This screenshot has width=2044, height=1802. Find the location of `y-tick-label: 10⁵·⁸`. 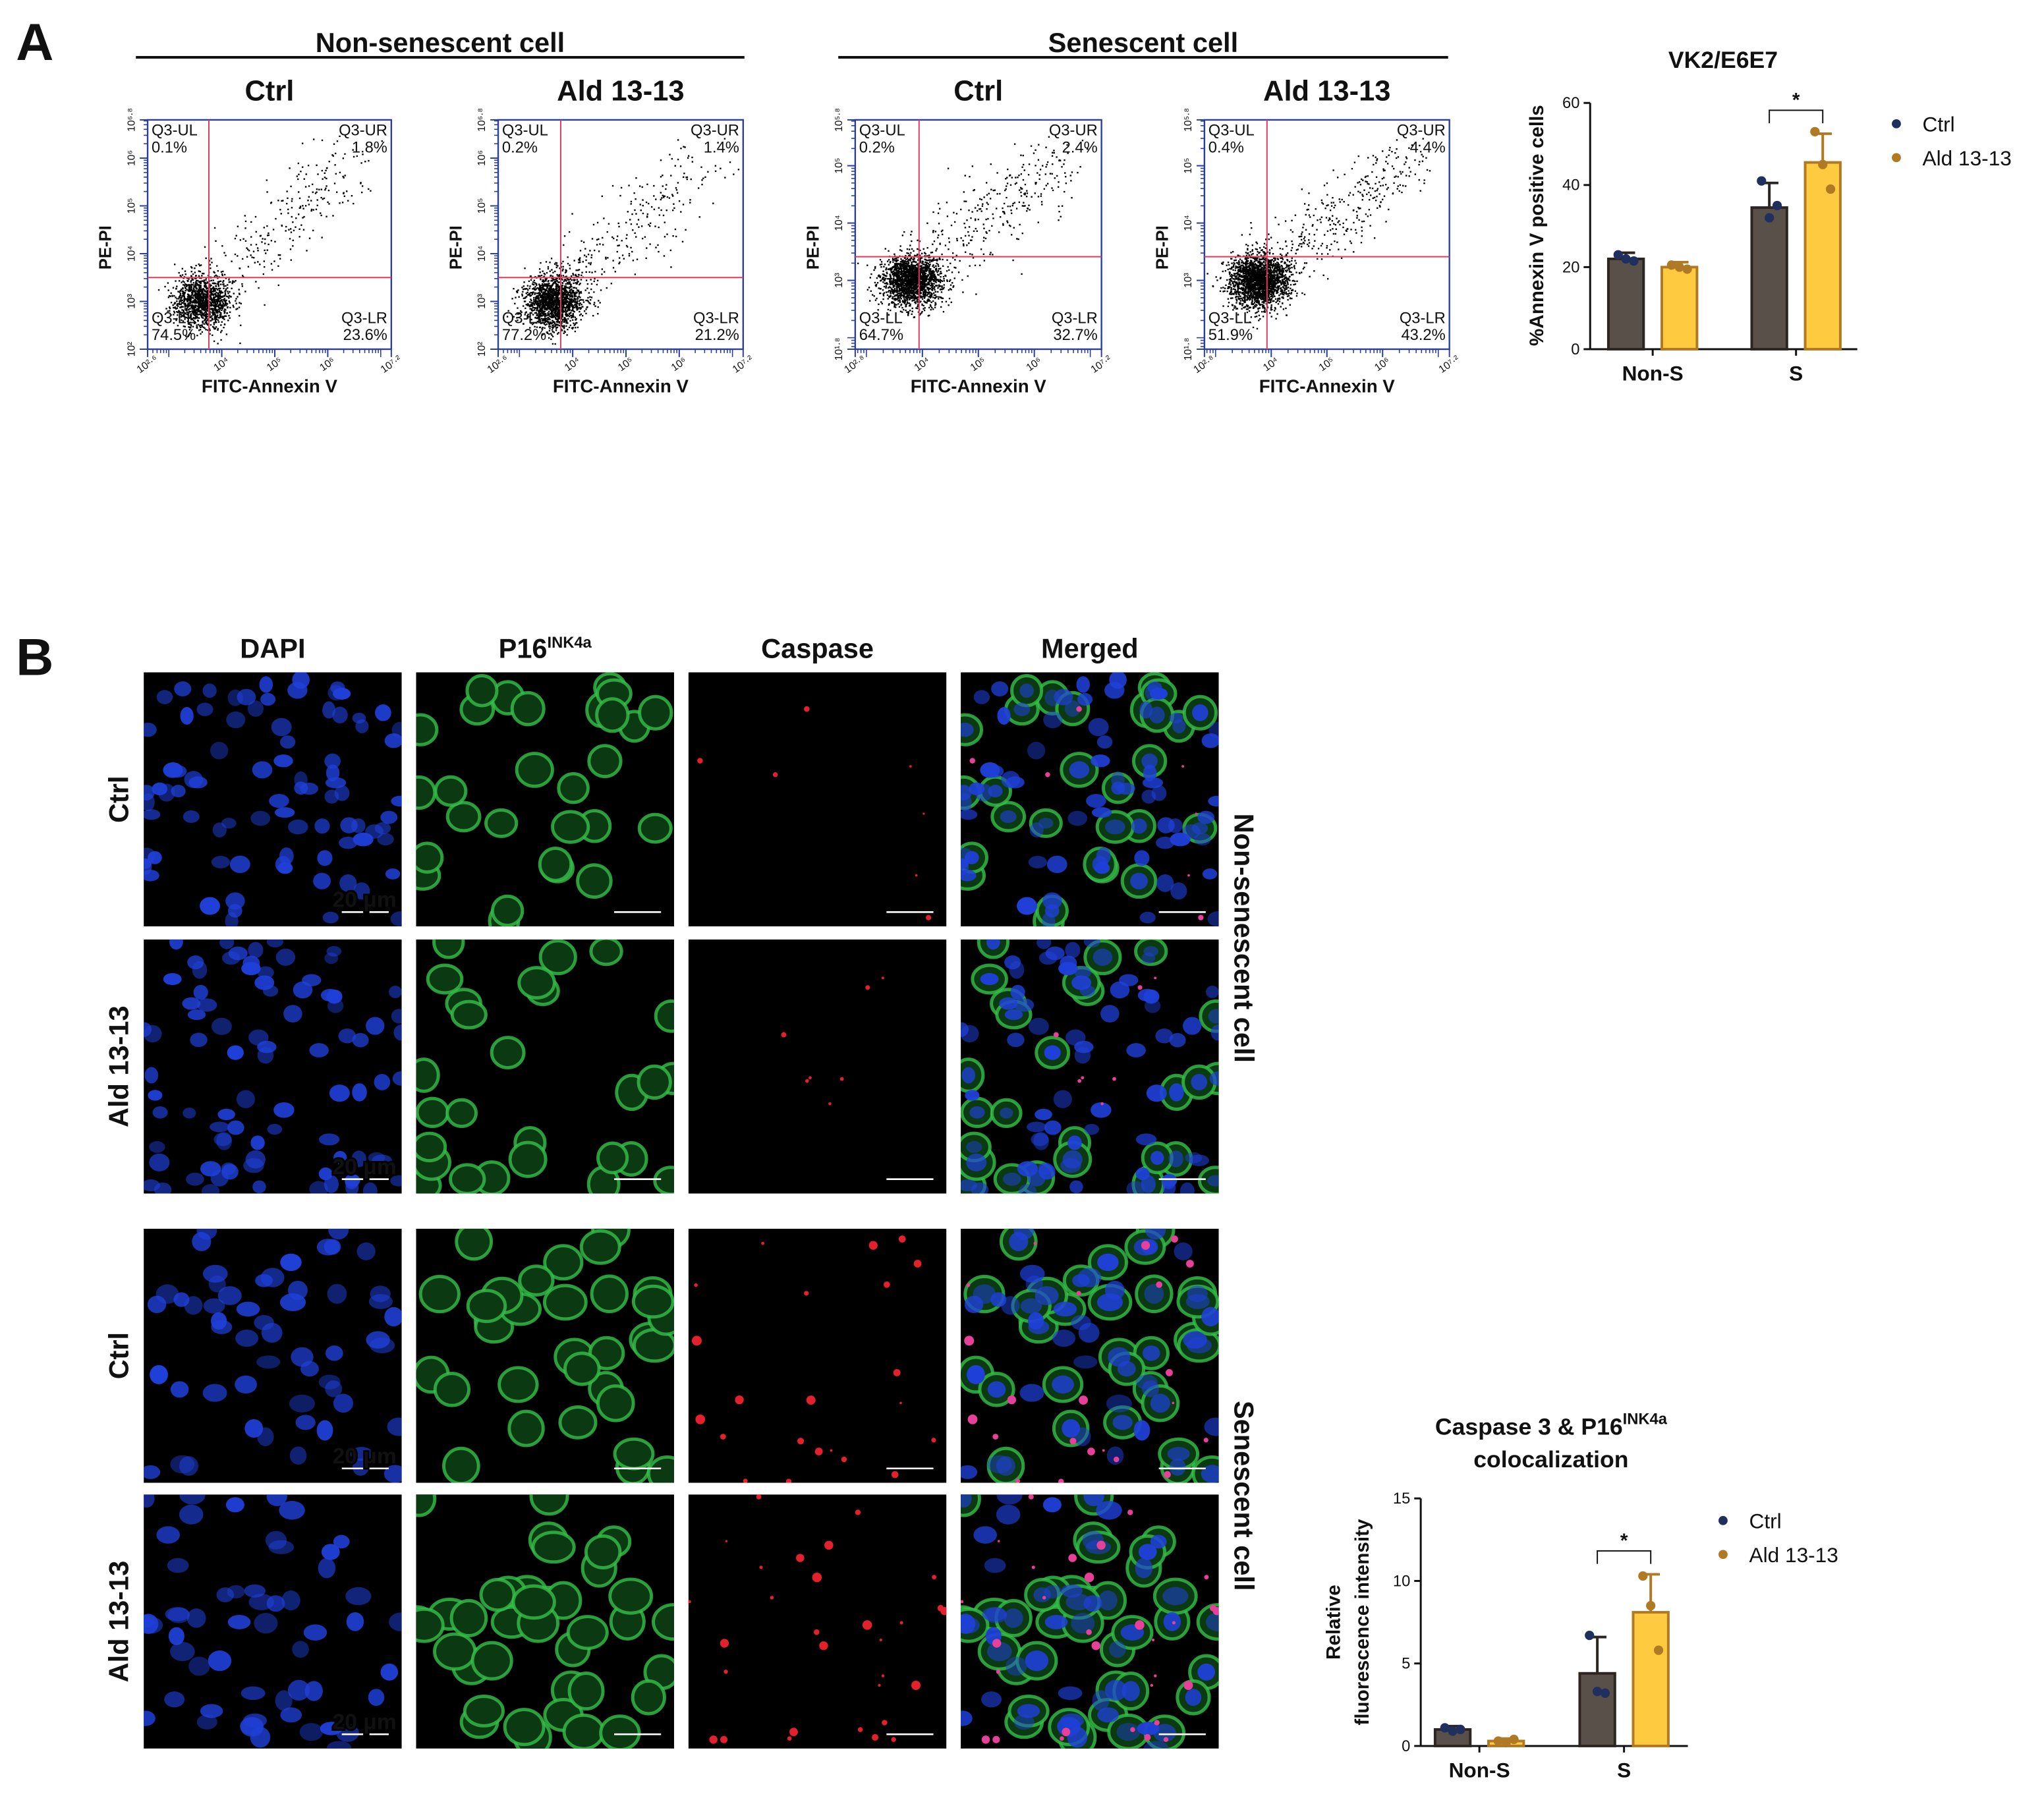

y-tick-label: 10⁵·⁸ is located at coordinates (1188, 120).